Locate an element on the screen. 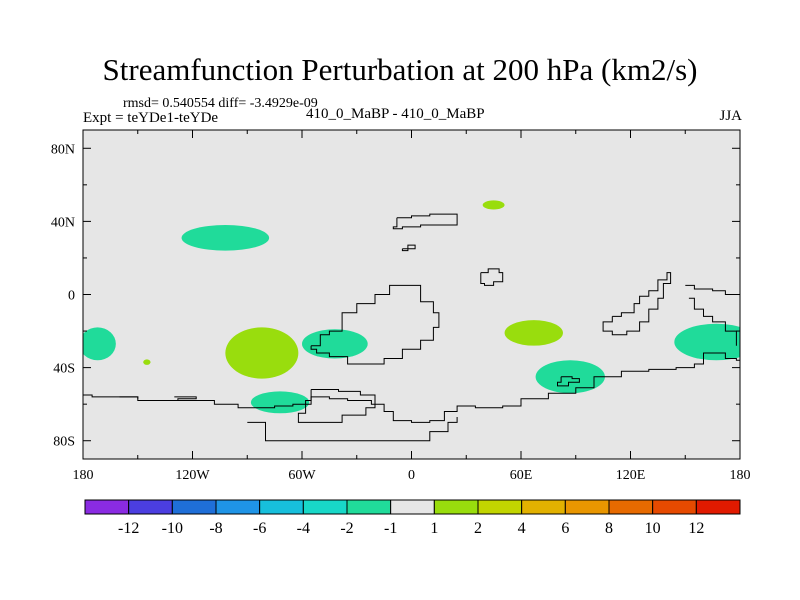  colorbar-label: 4 is located at coordinates (522, 528).